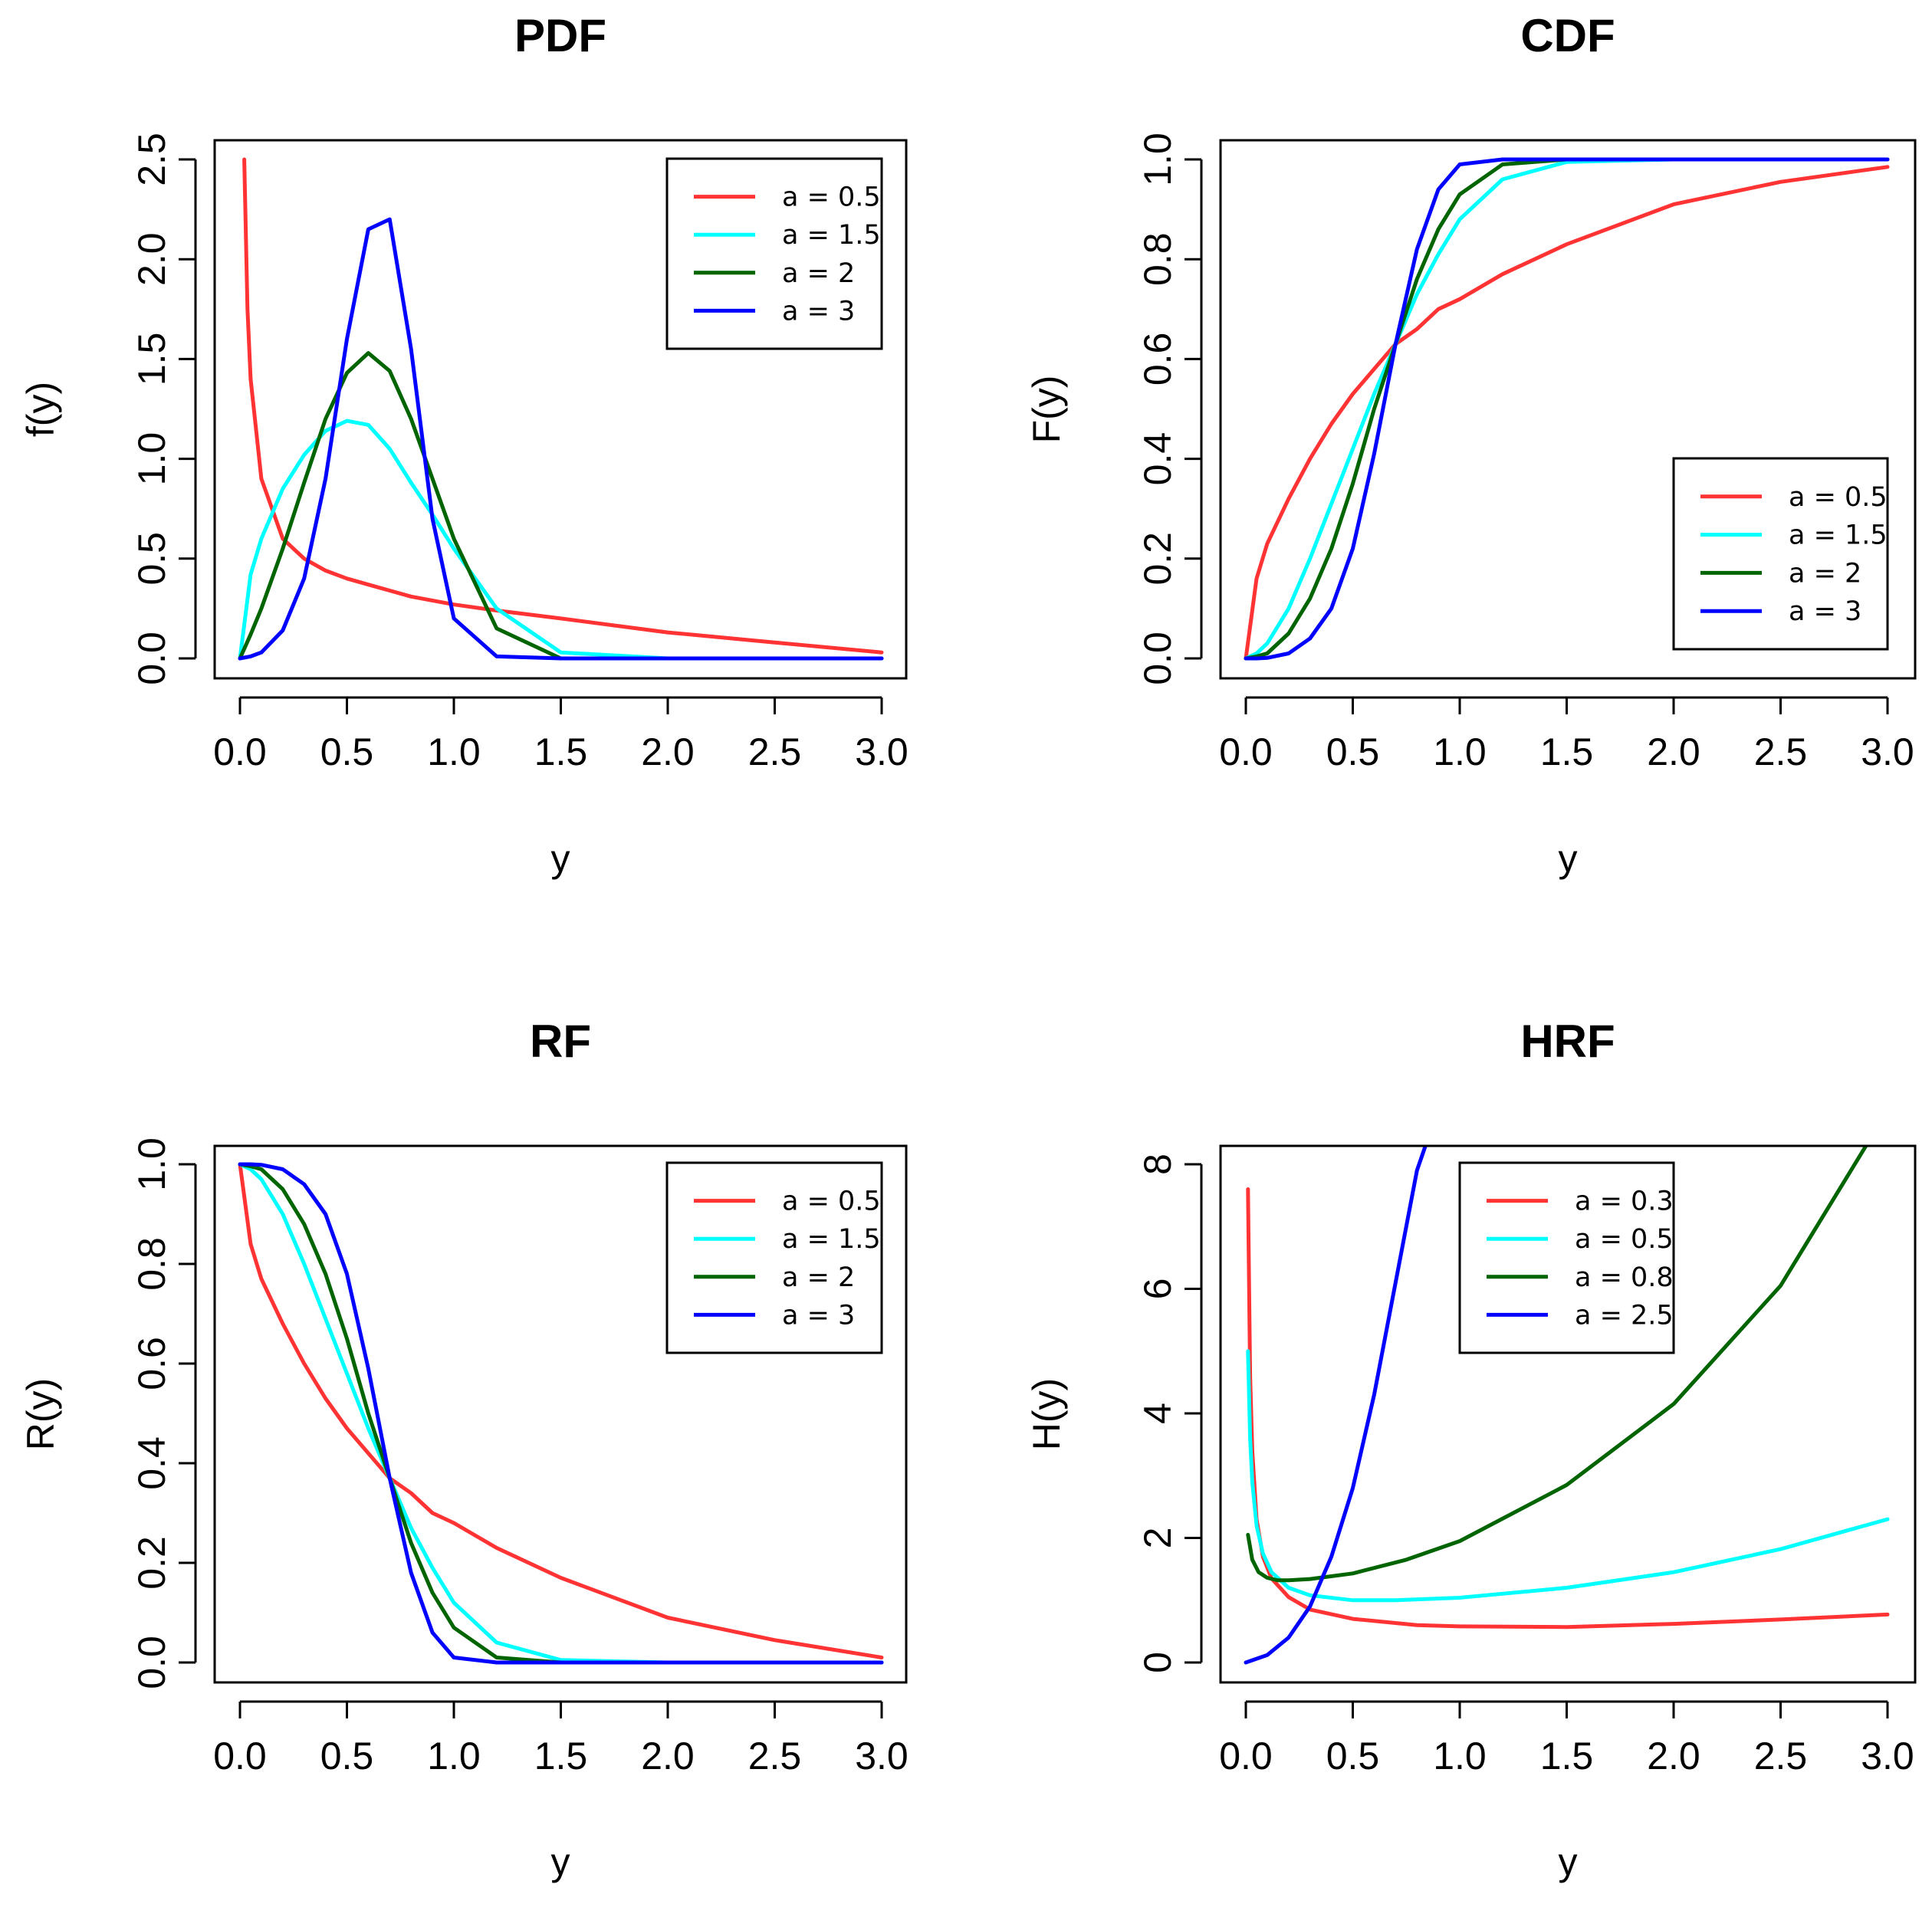  What do you see at coordinates (151, 360) in the screenshot?
I see `y-tick-label: 1.5` at bounding box center [151, 360].